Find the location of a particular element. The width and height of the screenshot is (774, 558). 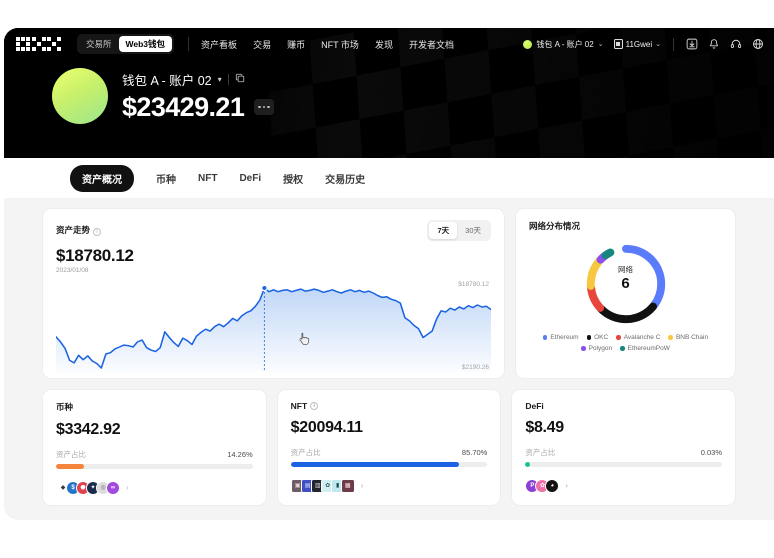

avatar is located at coordinates (80, 96).